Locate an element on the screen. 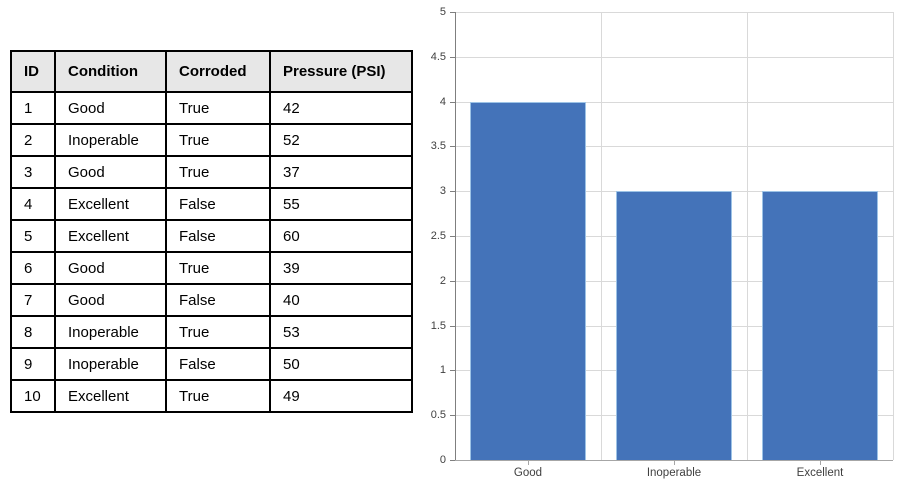 The height and width of the screenshot is (487, 904). x-tick-label: Good is located at coordinates (528, 473).